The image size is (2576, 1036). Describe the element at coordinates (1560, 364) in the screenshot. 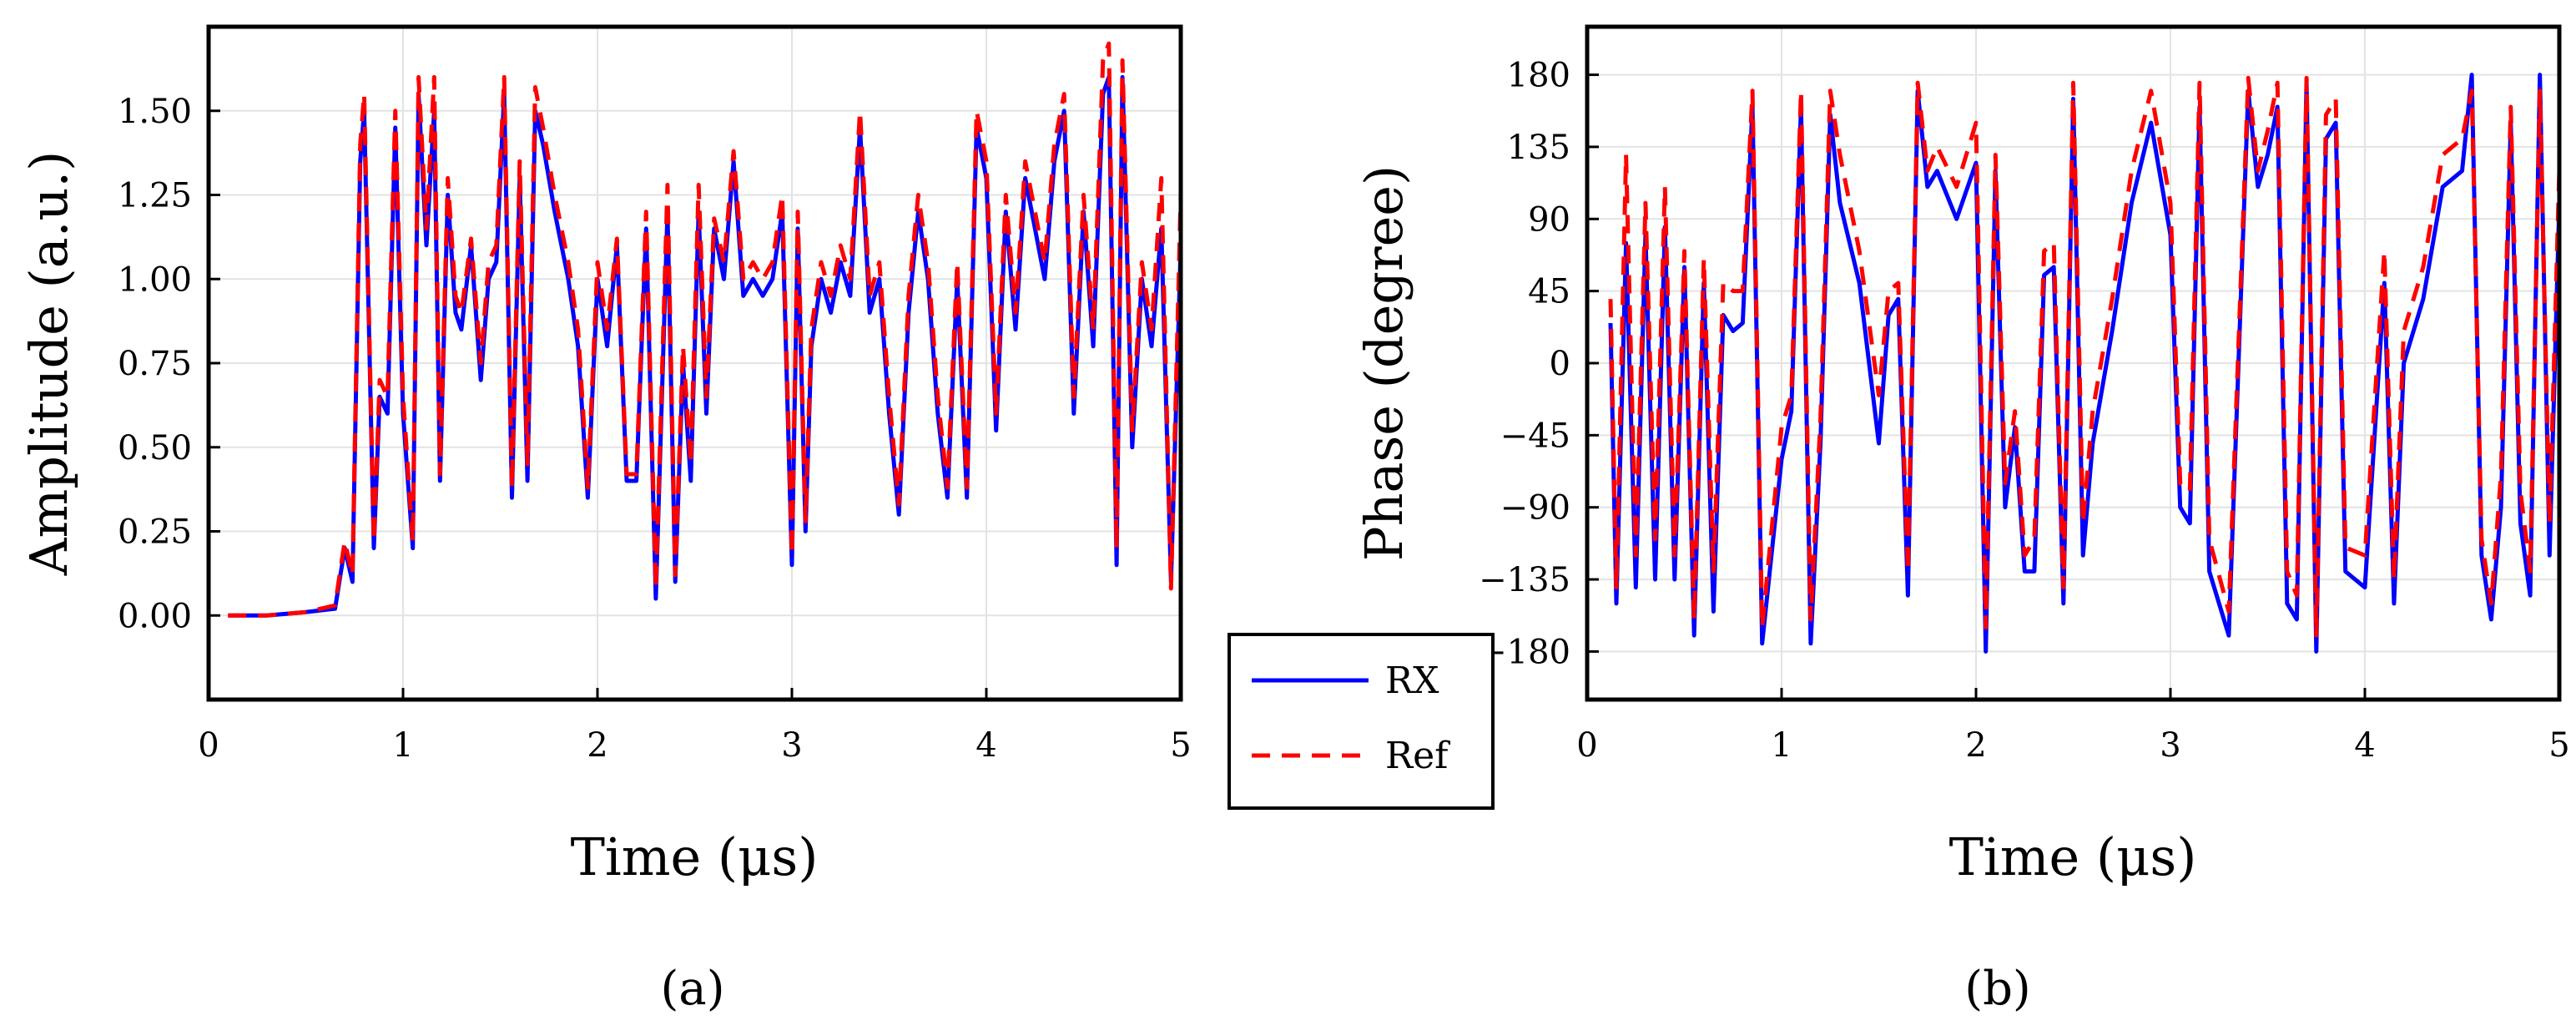

I see `panel-b-ytick-label: 0` at that location.